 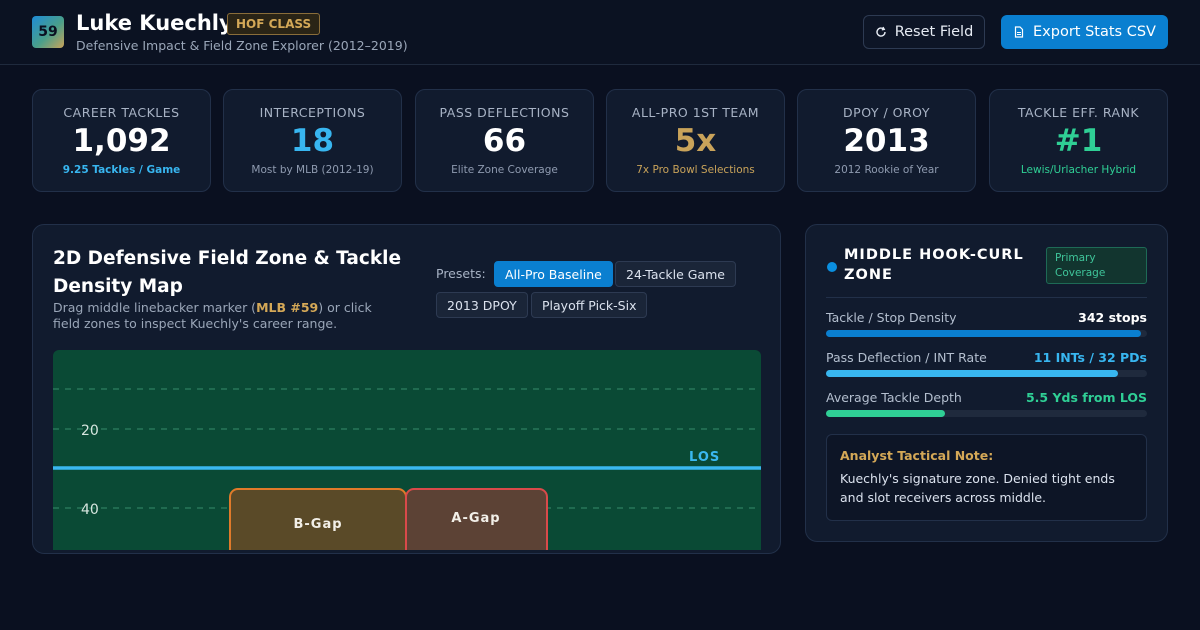 I want to click on b-gap-label: B-Gap, so click(x=317, y=524).